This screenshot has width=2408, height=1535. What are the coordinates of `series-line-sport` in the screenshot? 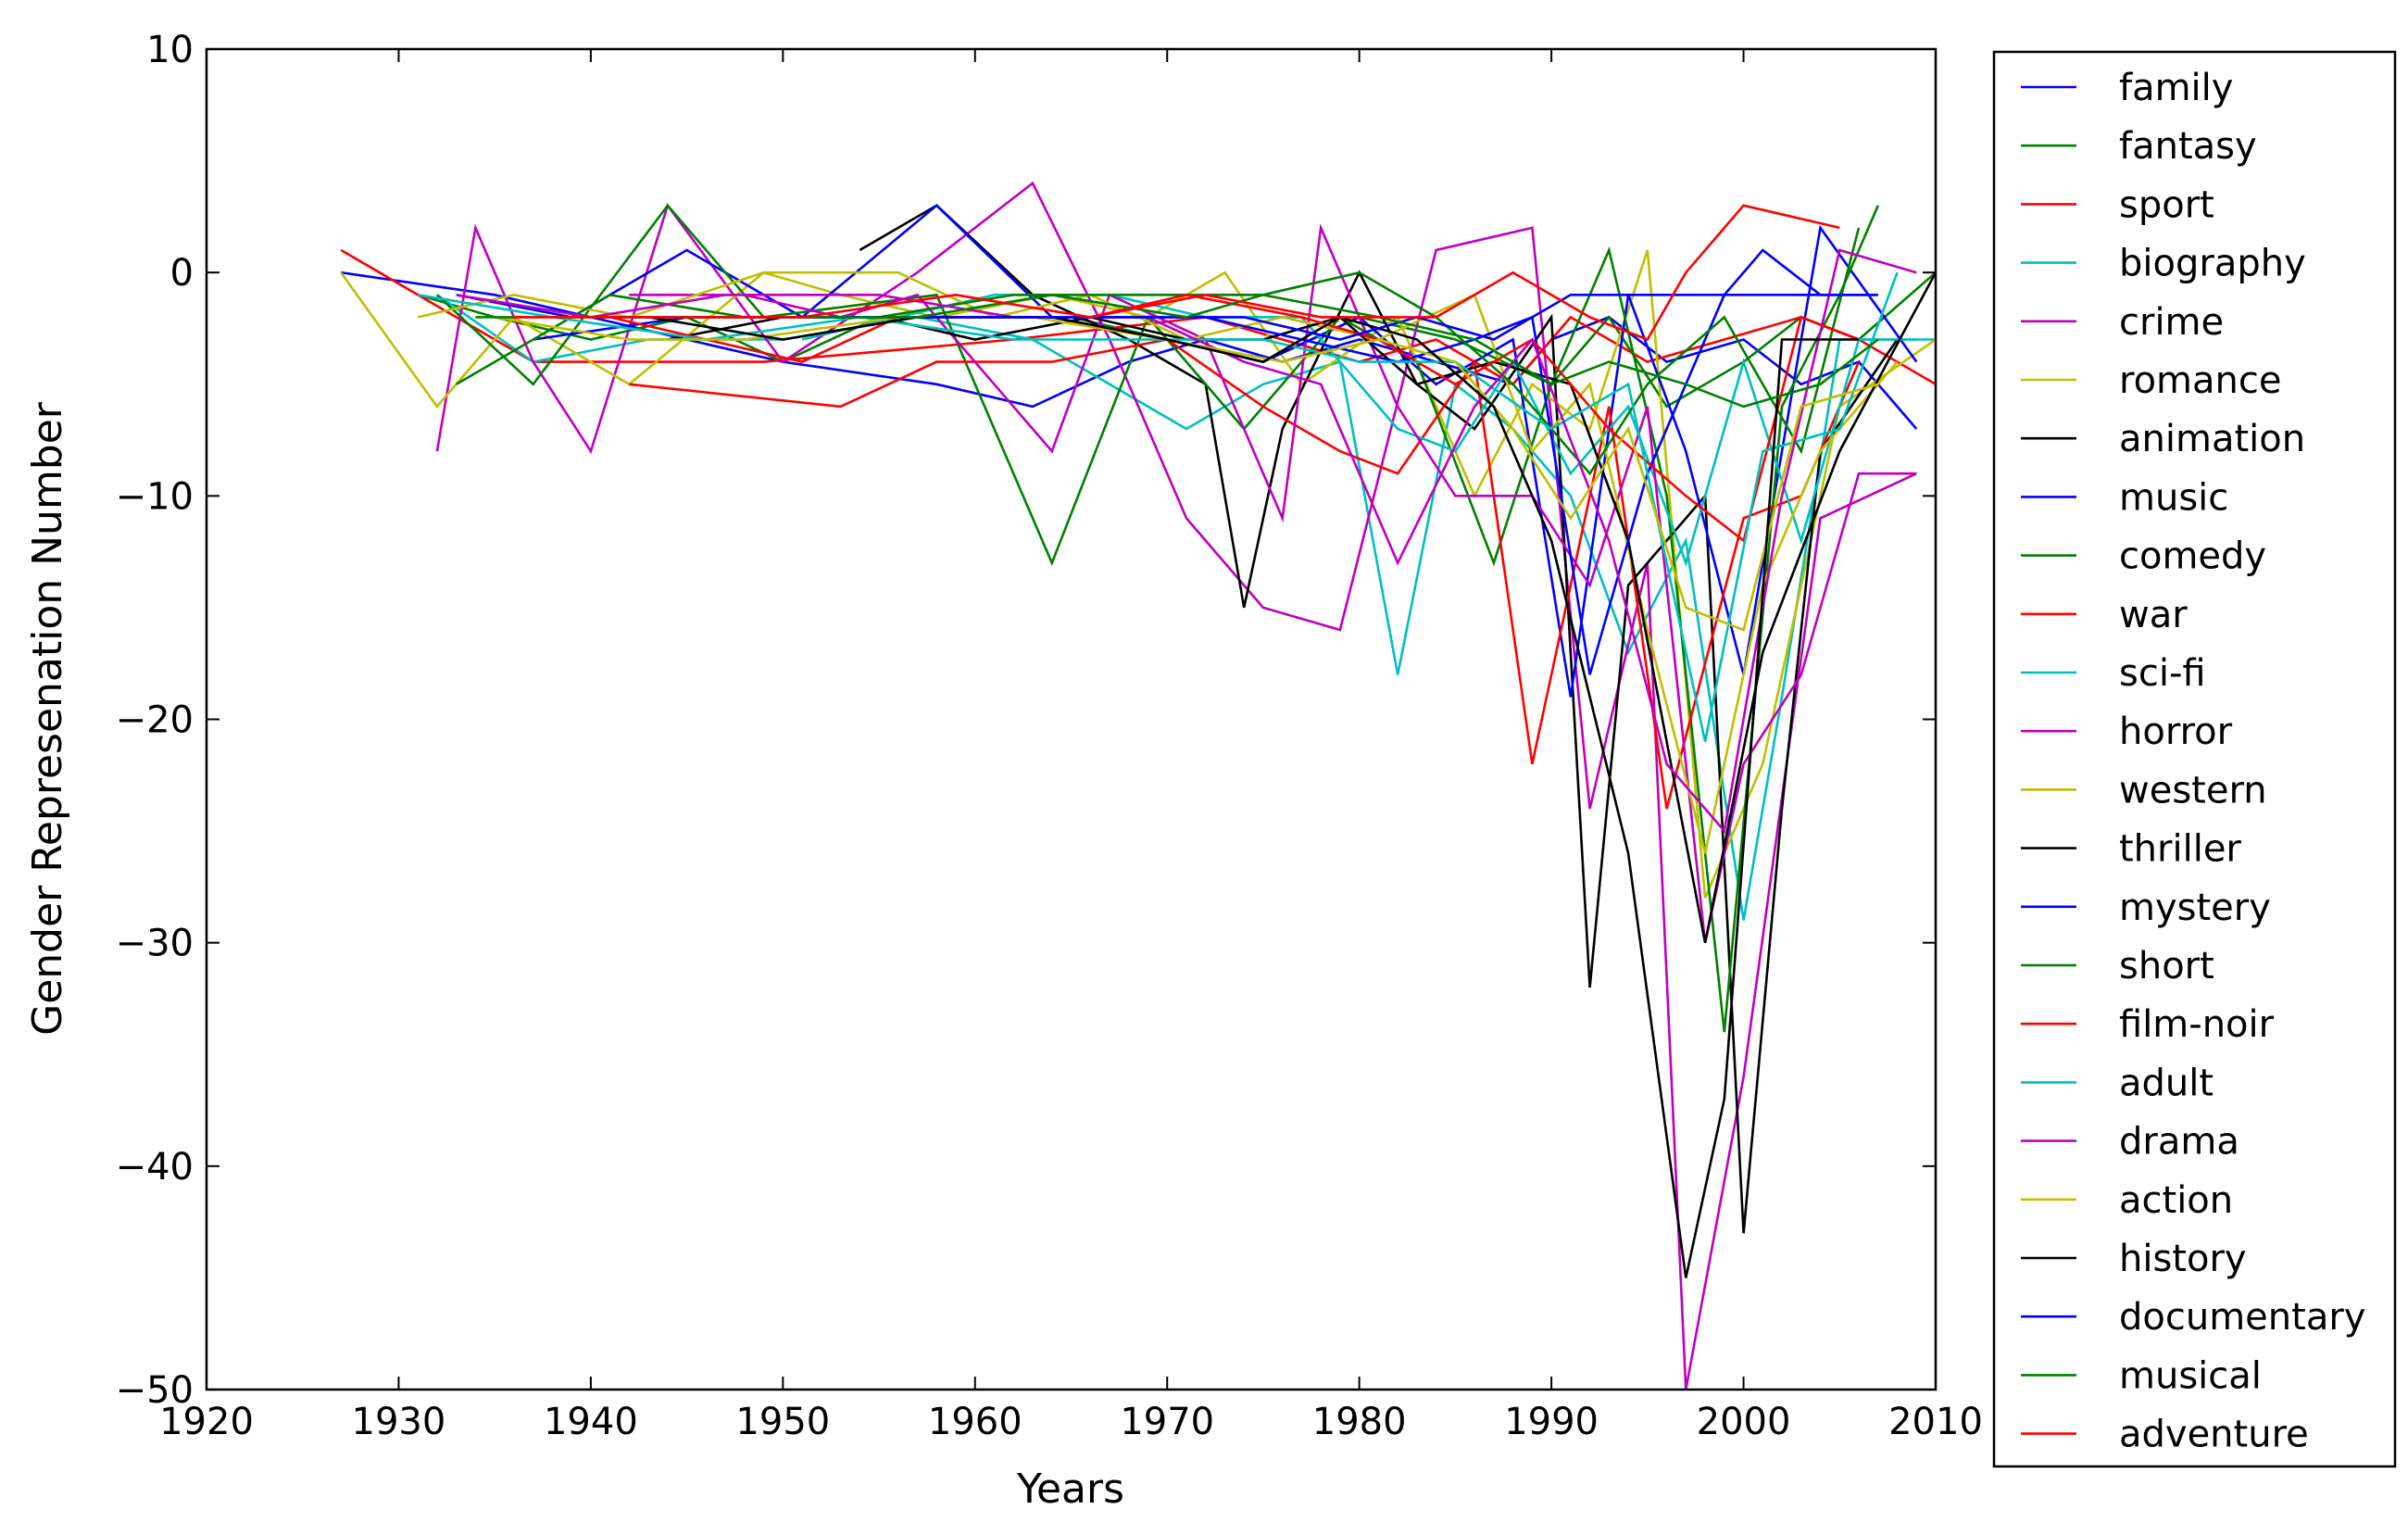 It's located at (1138, 317).